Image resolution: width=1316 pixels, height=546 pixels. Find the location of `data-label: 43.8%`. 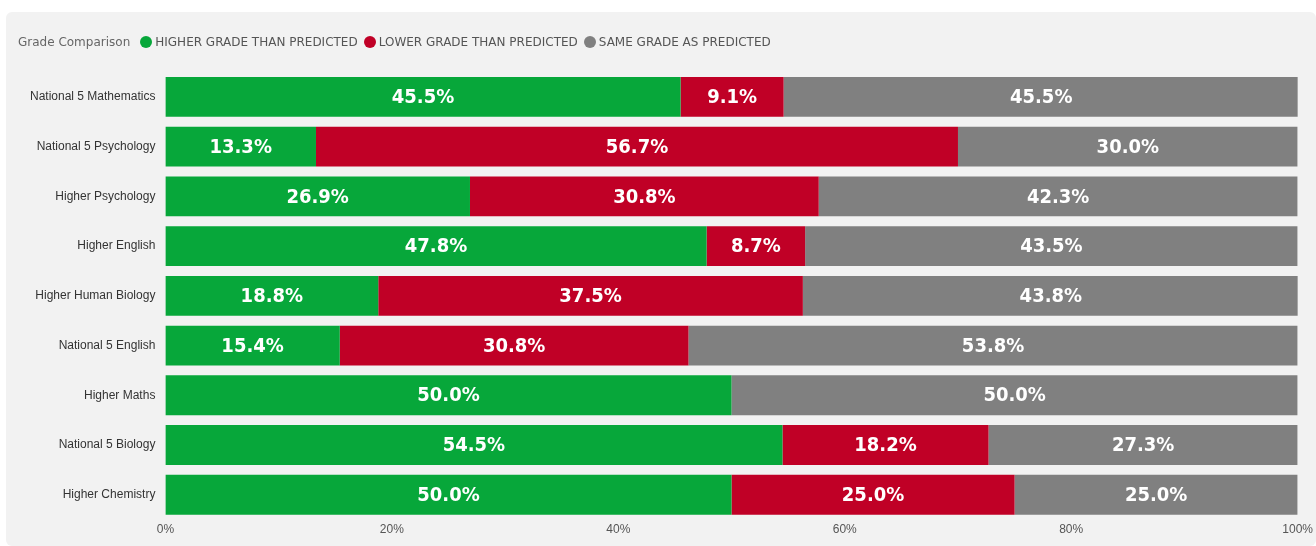

data-label: 43.8% is located at coordinates (1051, 295).